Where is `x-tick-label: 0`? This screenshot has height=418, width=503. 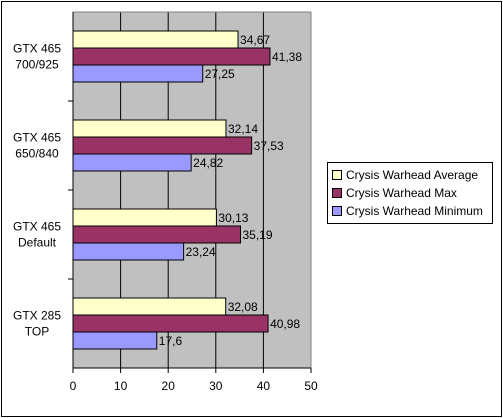
x-tick-label: 0 is located at coordinates (73, 386).